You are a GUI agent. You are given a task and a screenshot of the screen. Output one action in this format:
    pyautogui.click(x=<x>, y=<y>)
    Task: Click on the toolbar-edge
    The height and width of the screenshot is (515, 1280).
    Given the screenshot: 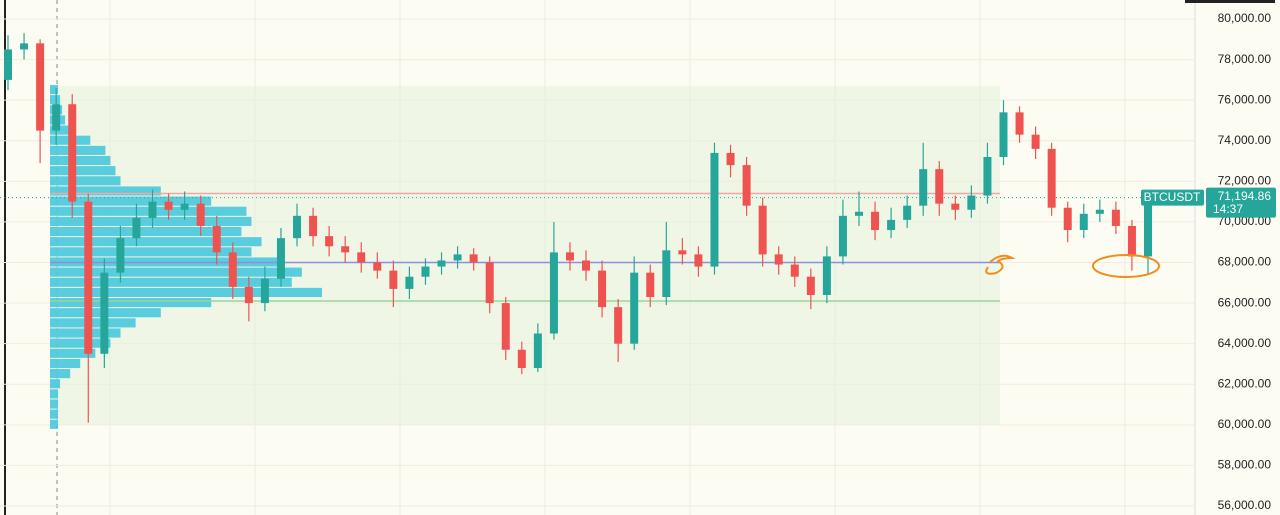 What is the action you would take?
    pyautogui.click(x=1230, y=1)
    